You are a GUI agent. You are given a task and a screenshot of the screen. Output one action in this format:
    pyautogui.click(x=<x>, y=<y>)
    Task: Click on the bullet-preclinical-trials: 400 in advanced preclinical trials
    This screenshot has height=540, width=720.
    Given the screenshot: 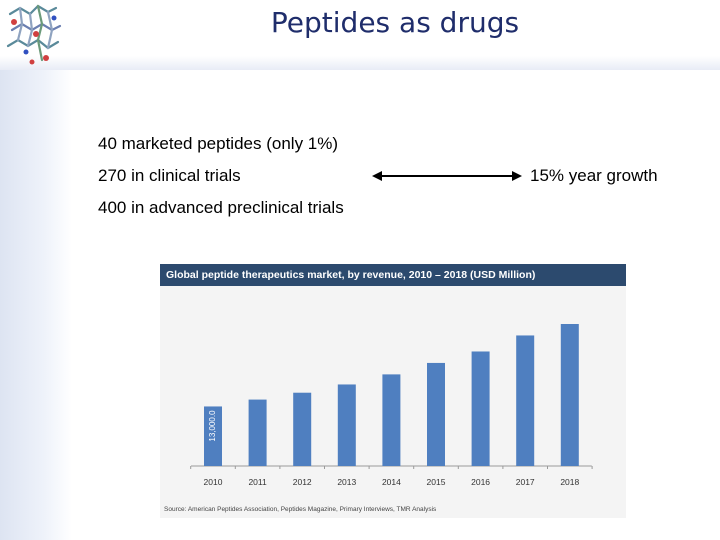 What is the action you would take?
    pyautogui.click(x=221, y=207)
    